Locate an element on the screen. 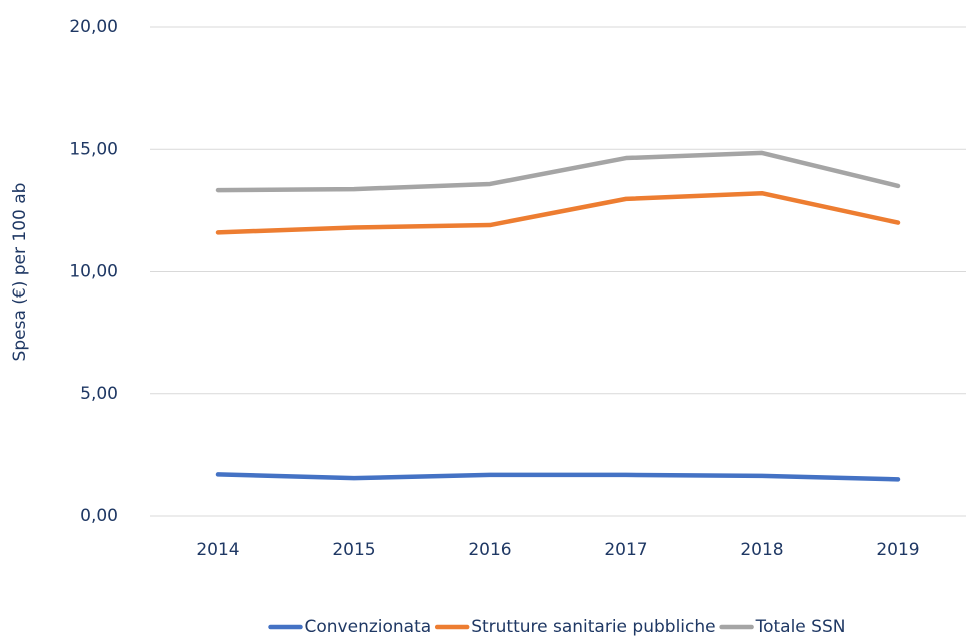  x-tick-label: 2019 is located at coordinates (897, 550).